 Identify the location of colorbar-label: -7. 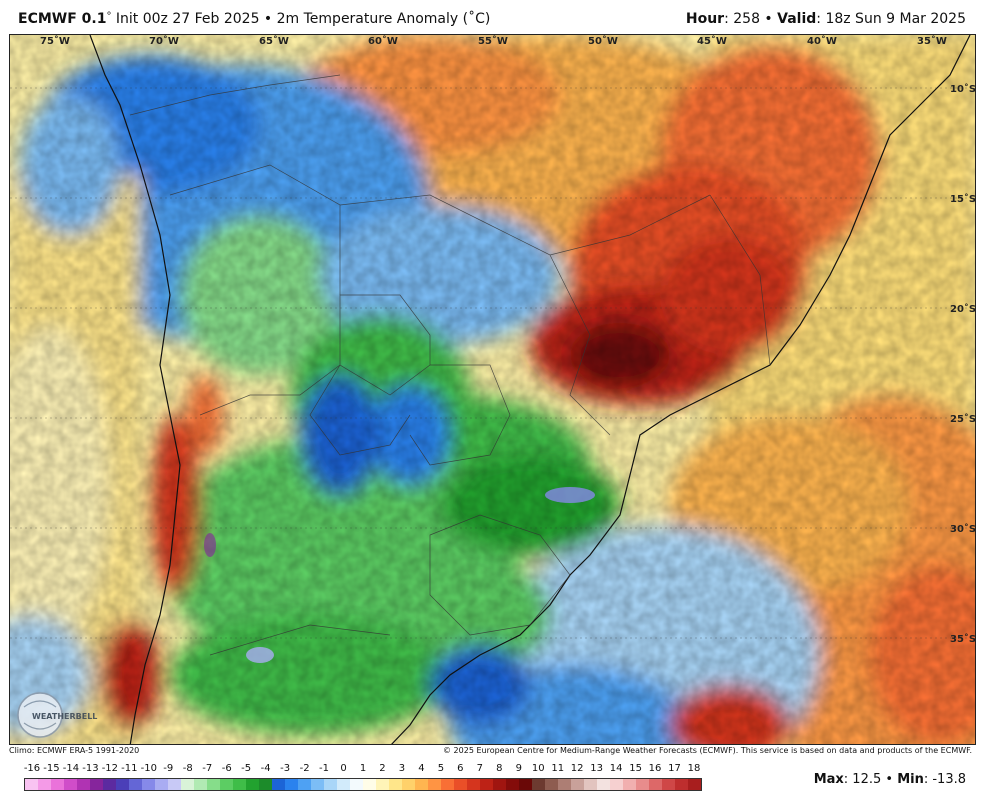
(207, 768).